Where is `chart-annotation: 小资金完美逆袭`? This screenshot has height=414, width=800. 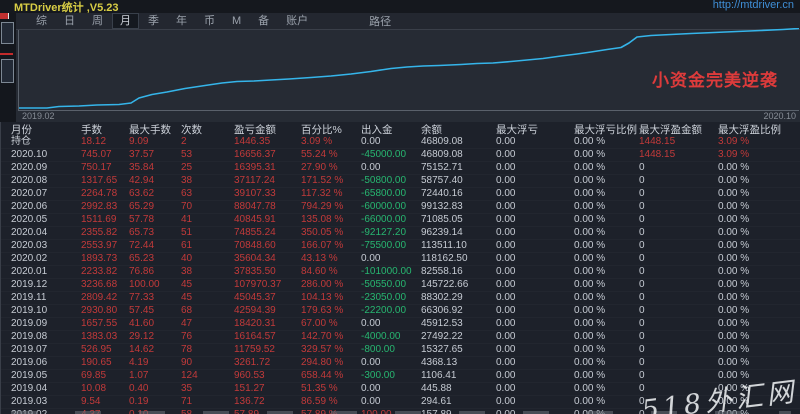
chart-annotation: 小资金完美逆袭 is located at coordinates (715, 80).